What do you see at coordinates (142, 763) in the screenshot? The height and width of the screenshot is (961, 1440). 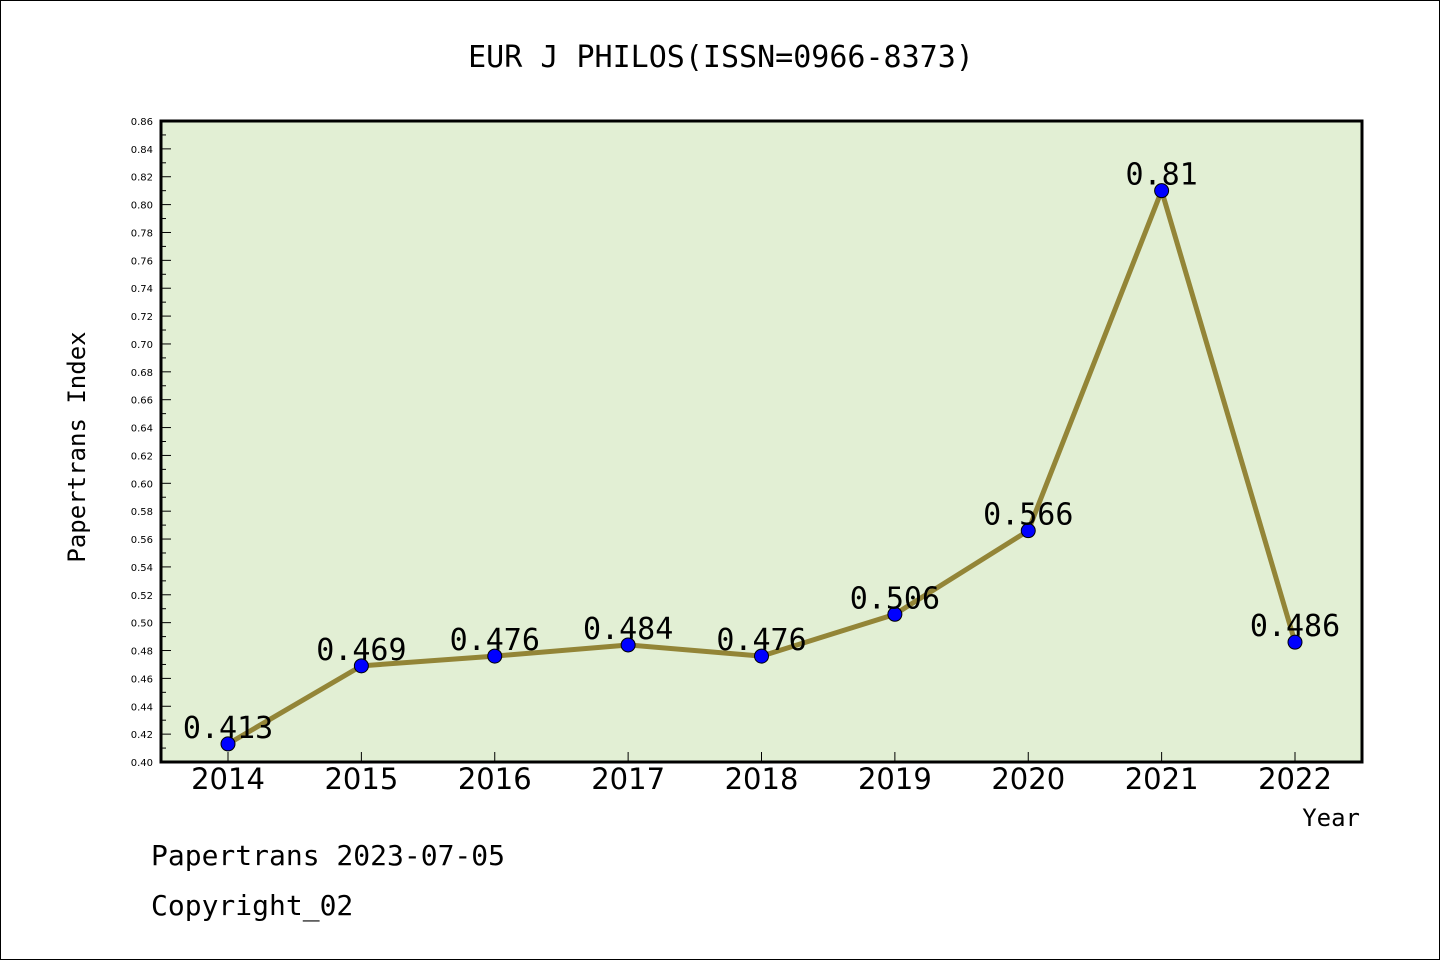 I see `y-tick-label: 0.40` at bounding box center [142, 763].